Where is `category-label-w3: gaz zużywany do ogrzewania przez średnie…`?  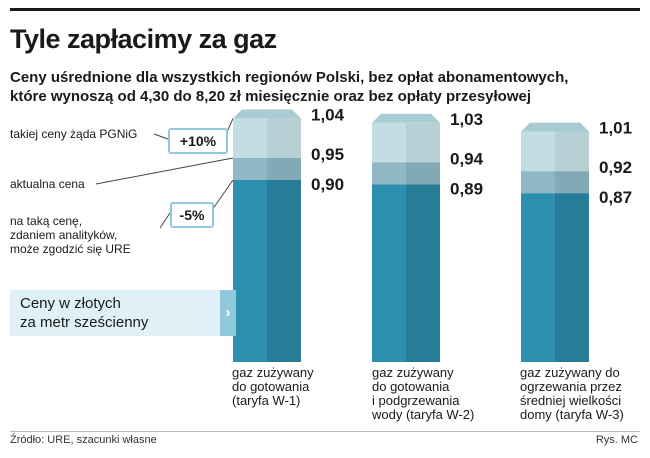
category-label-w3: gaz zużywany do ogrzewania przez średnie… is located at coordinates (572, 394).